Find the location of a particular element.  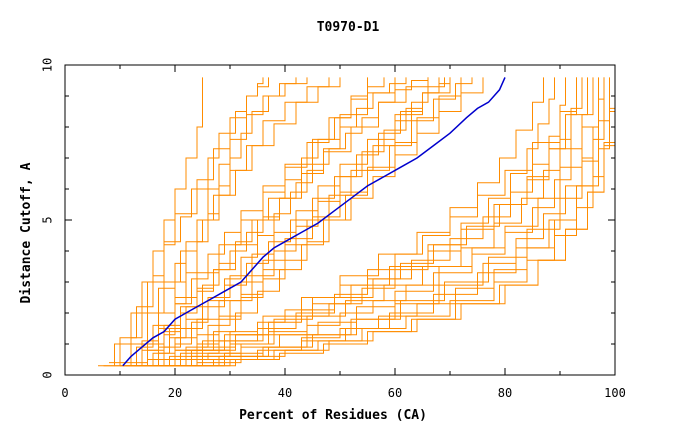

y-axis-label: Distance Cutoff, A is located at coordinates (26, 232).